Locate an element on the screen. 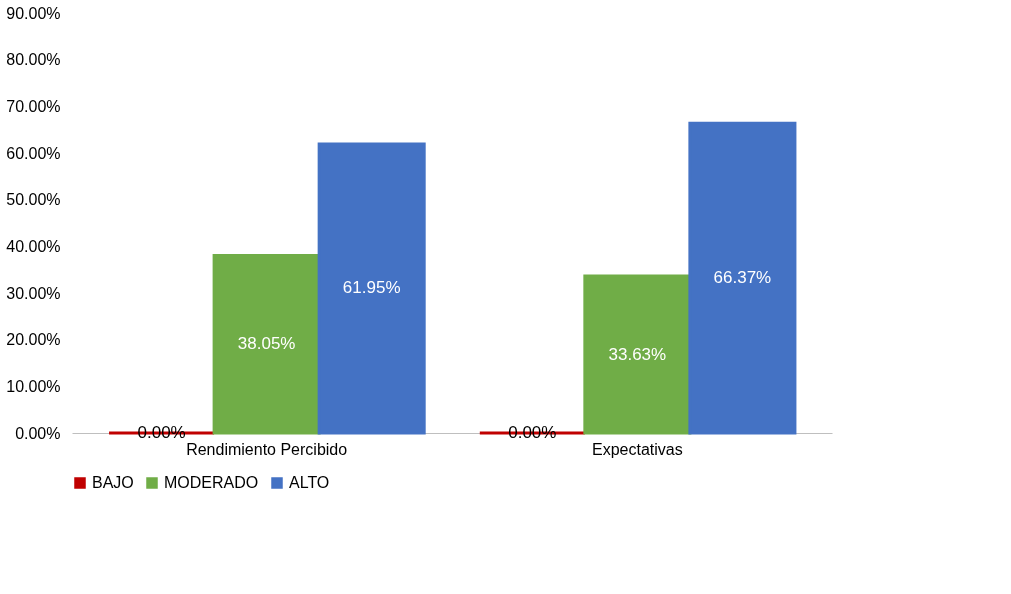 The image size is (1011, 594). data-label: 38.05% is located at coordinates (266, 344).